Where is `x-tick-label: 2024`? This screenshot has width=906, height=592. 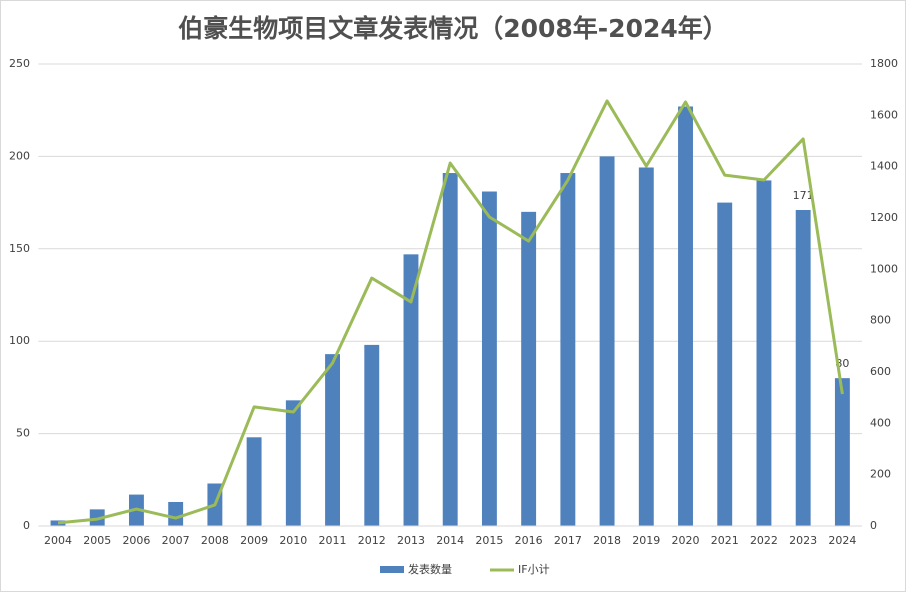 x-tick-label: 2024 is located at coordinates (842, 540).